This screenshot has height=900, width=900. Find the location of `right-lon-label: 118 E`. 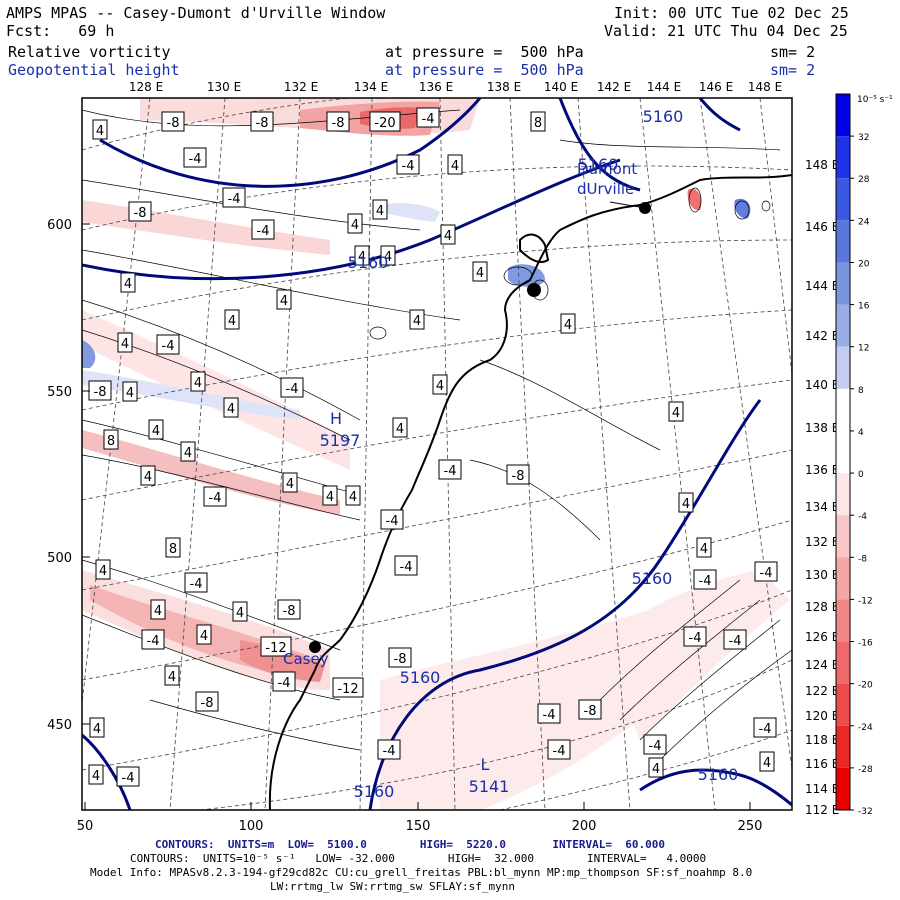

right-lon-label: 118 E is located at coordinates (822, 740).